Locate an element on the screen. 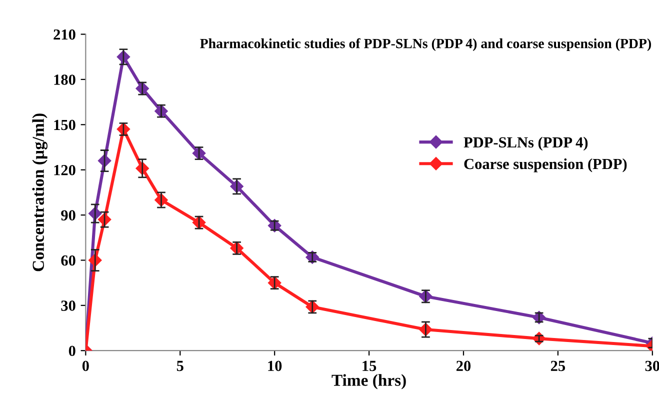 This screenshot has width=659, height=403. x-tick-label: 25 is located at coordinates (558, 366).